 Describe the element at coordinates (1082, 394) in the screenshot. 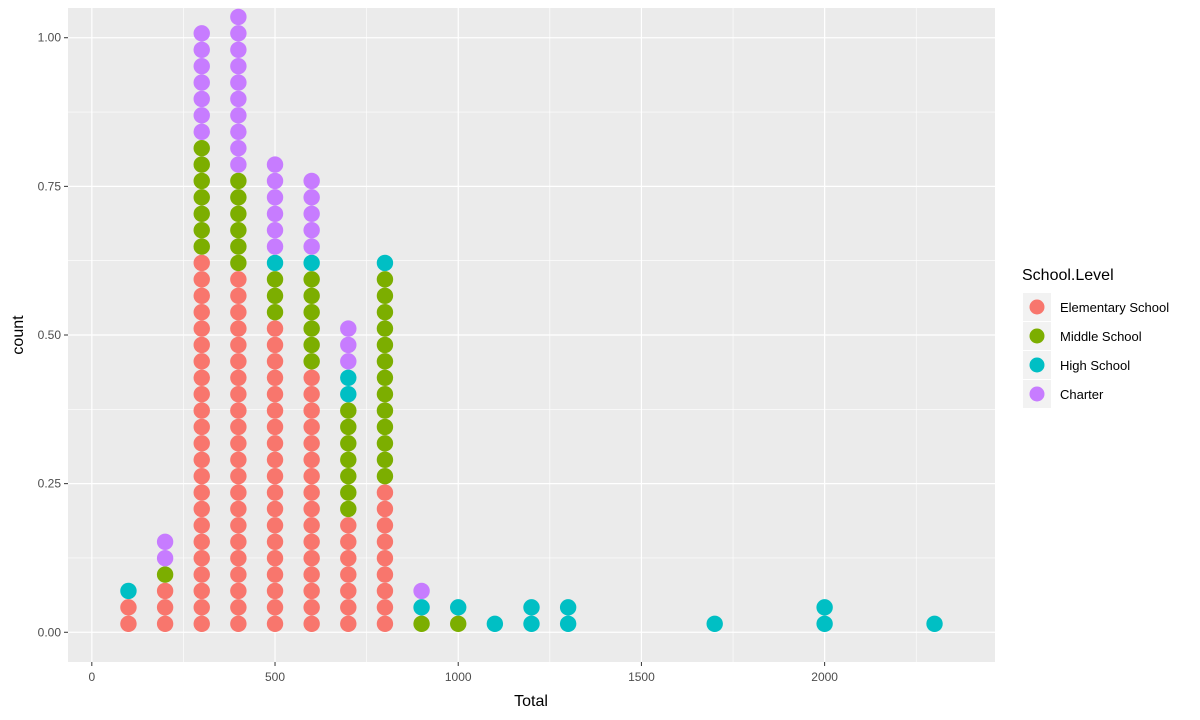

I see `legend-label: Charter` at that location.